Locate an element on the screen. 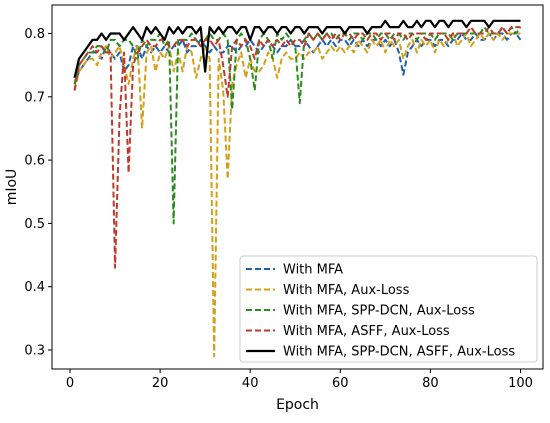 The height and width of the screenshot is (423, 550). y-axis-label: mIoU is located at coordinates (12, 187).